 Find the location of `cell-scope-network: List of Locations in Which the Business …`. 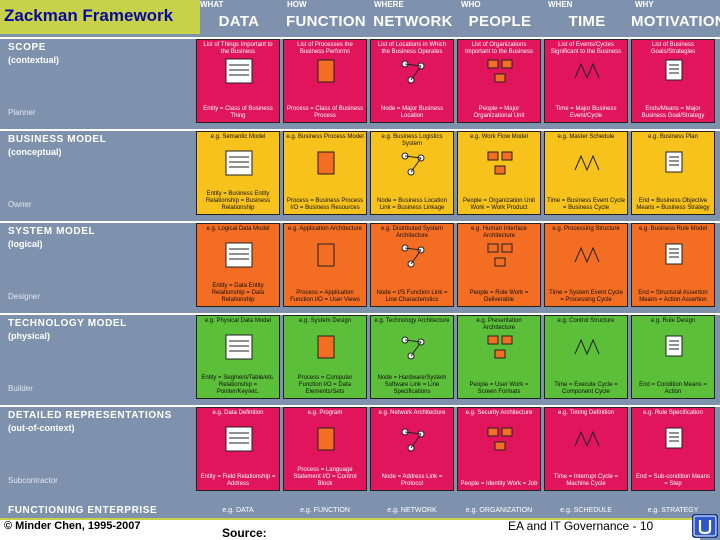

cell-scope-network: List of Locations in Which the Business … is located at coordinates (412, 81).